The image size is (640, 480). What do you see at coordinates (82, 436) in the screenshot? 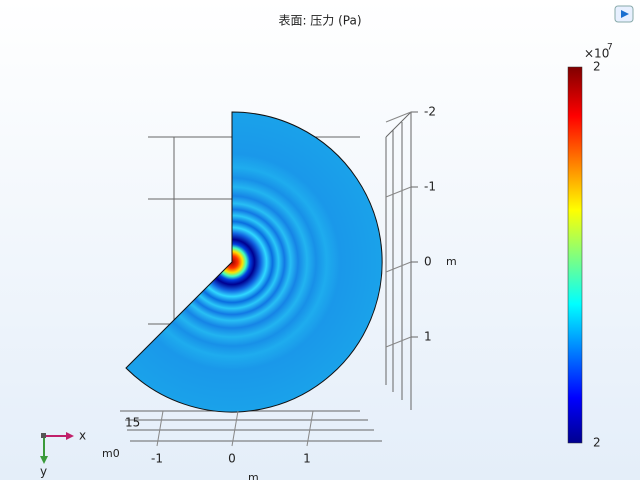
I see `triad-x-label: x` at bounding box center [82, 436].